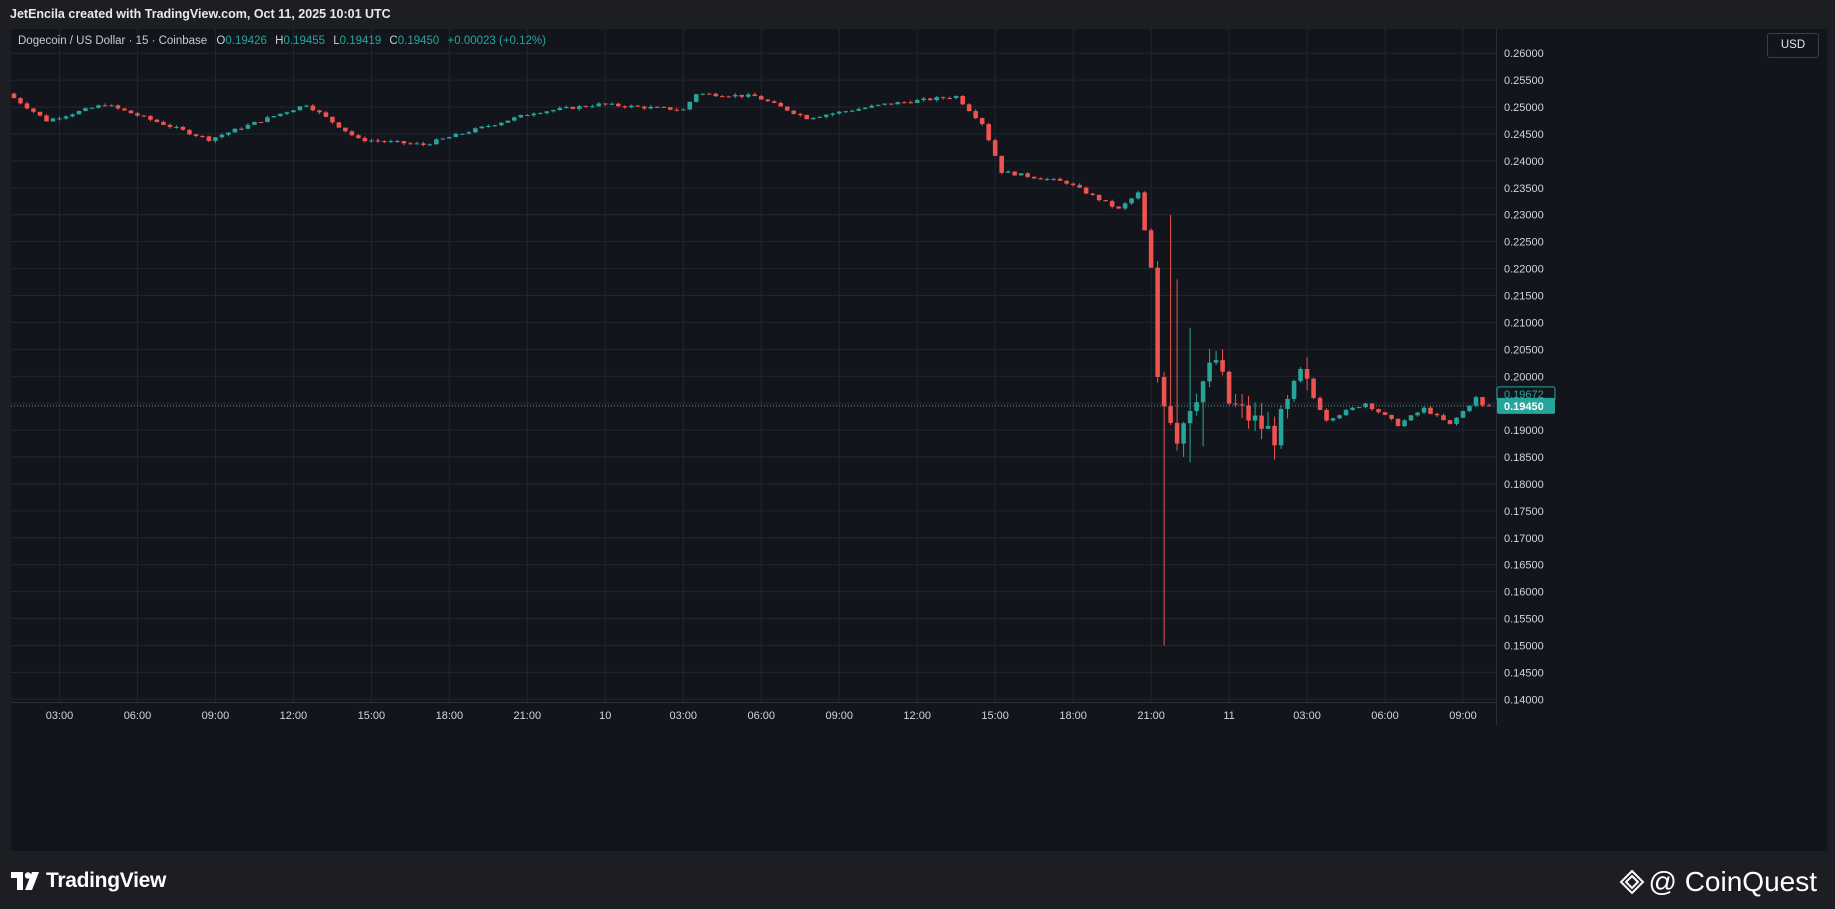 This screenshot has width=1835, height=909. Describe the element at coordinates (1524, 162) in the screenshot. I see `y-tick-label: 0.24000` at that location.